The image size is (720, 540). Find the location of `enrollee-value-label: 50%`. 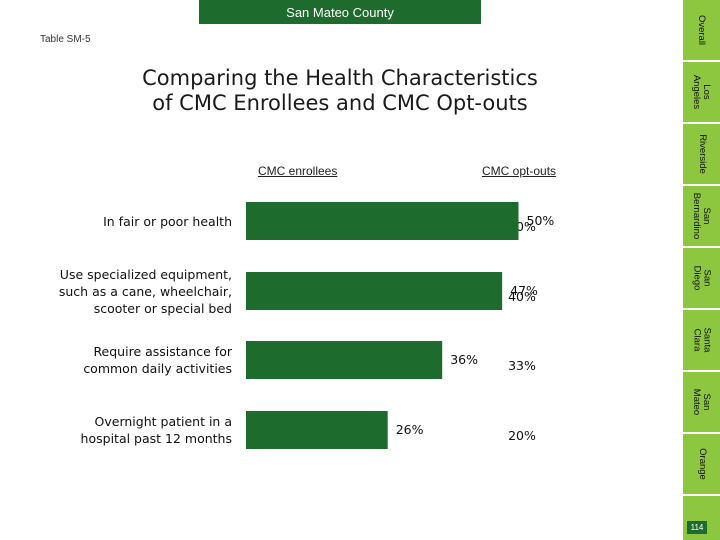

enrollee-value-label: 50% is located at coordinates (541, 220).